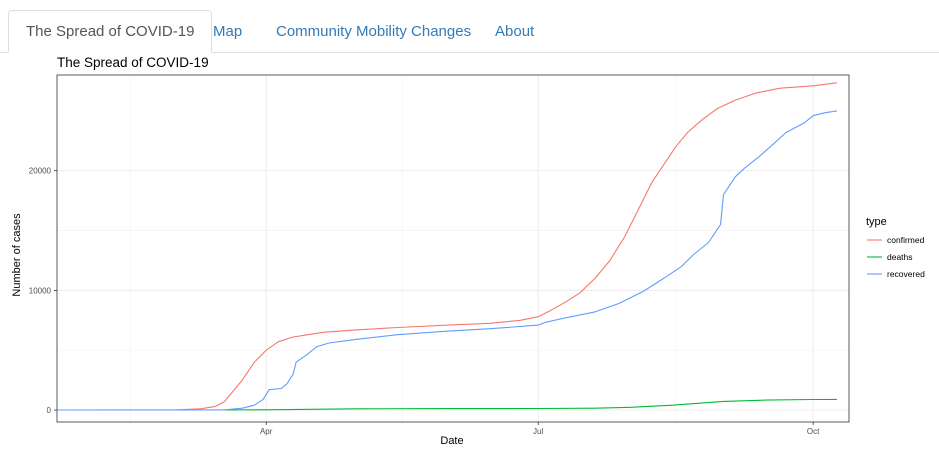  I want to click on y-axis: 0 10000 20000, so click(43, 291).